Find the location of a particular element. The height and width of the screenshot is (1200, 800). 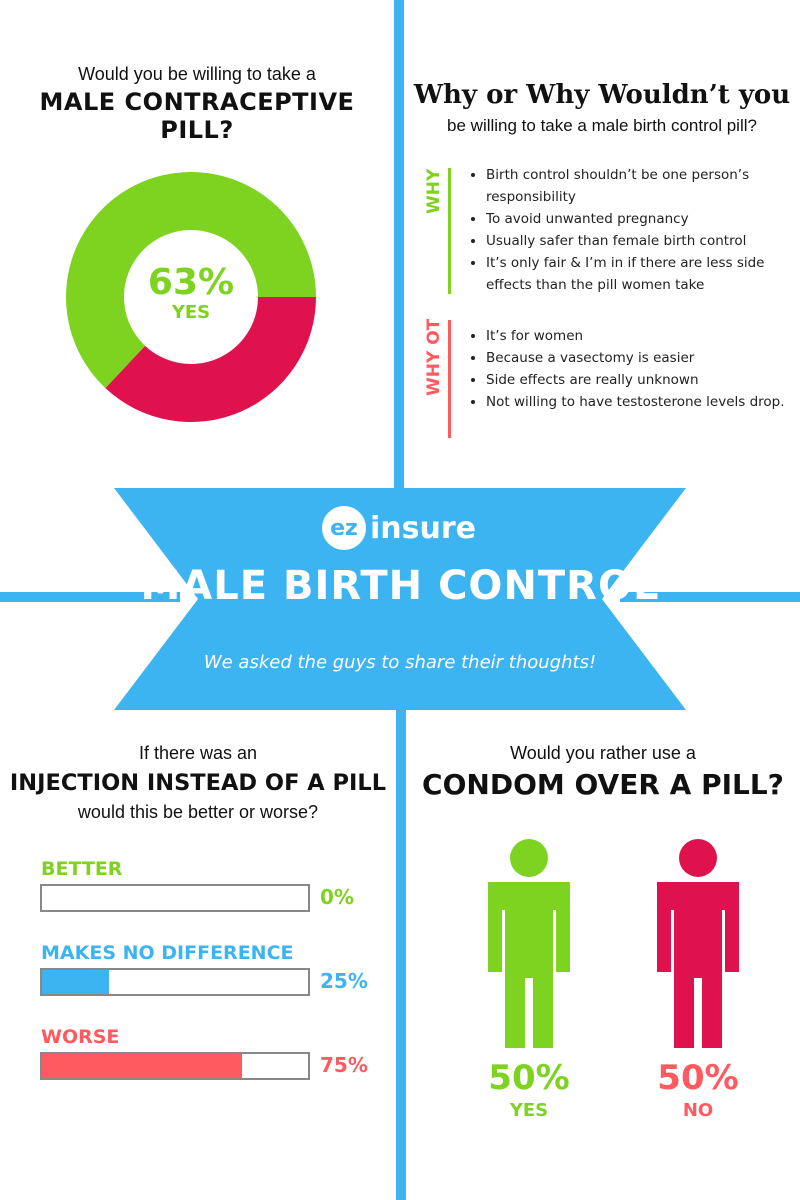

logo-name: insure is located at coordinates (423, 528).